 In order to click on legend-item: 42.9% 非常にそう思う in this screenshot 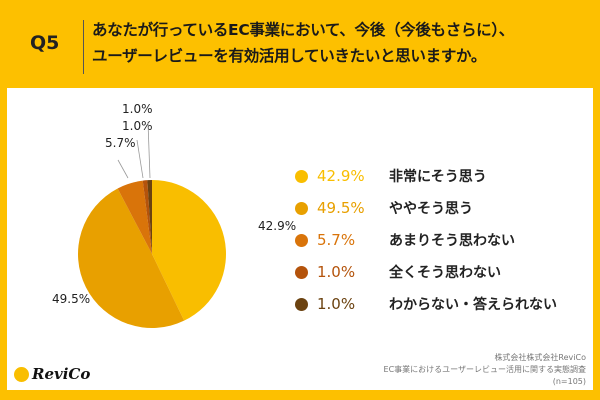, I will do `click(426, 176)`.